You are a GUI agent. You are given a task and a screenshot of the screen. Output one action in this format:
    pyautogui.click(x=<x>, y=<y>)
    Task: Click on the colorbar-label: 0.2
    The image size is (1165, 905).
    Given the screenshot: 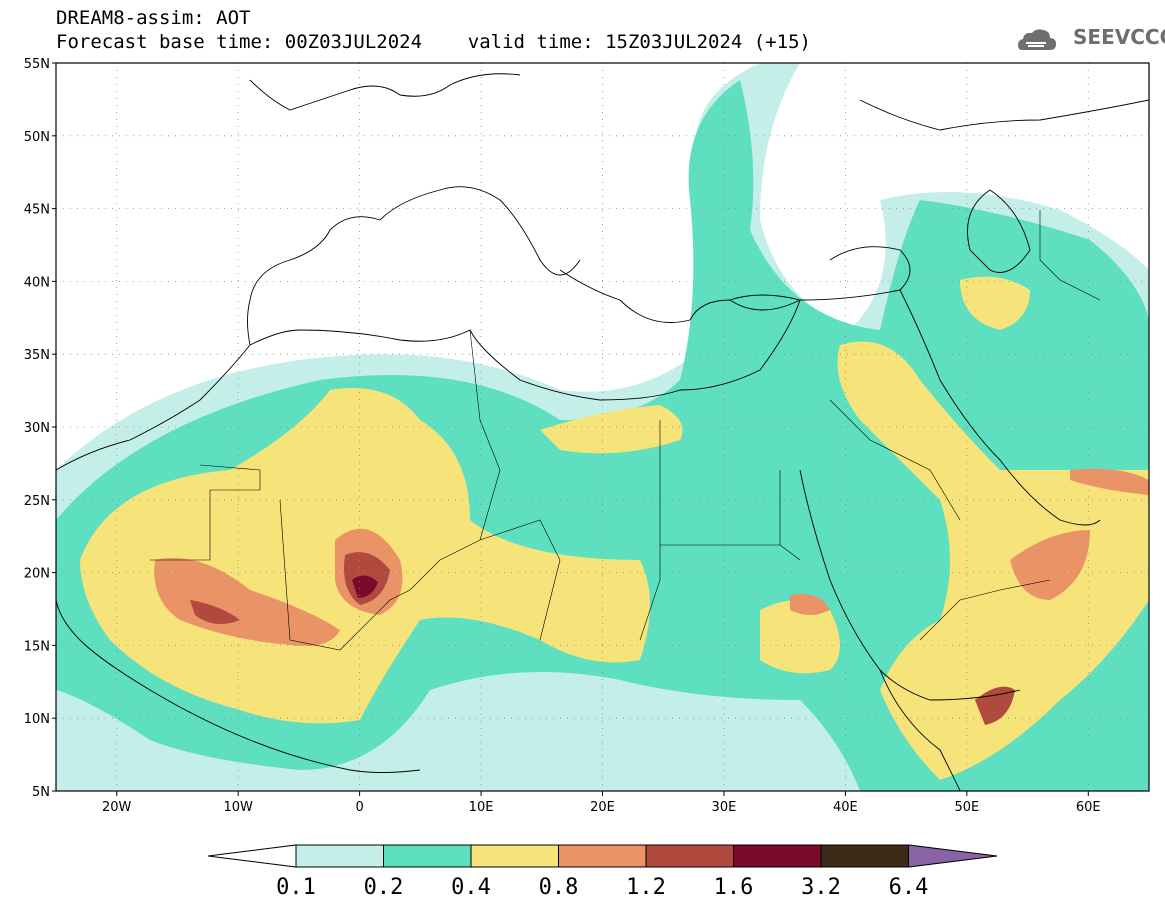 What is the action you would take?
    pyautogui.click(x=384, y=887)
    